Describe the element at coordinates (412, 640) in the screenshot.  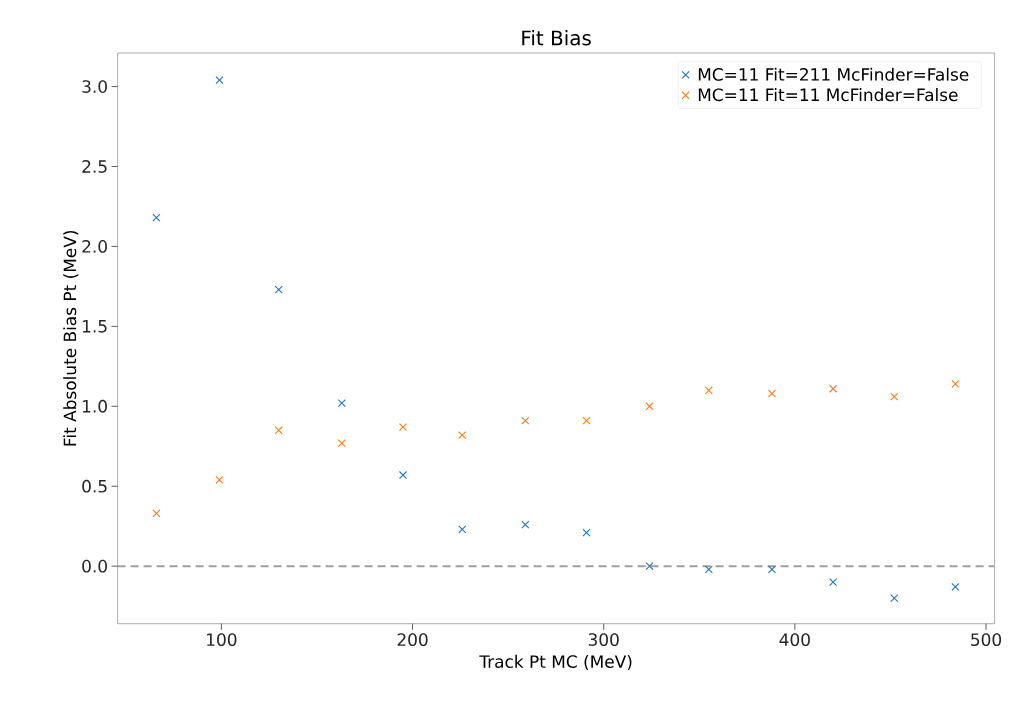
I see `x-tick-label: 200` at that location.